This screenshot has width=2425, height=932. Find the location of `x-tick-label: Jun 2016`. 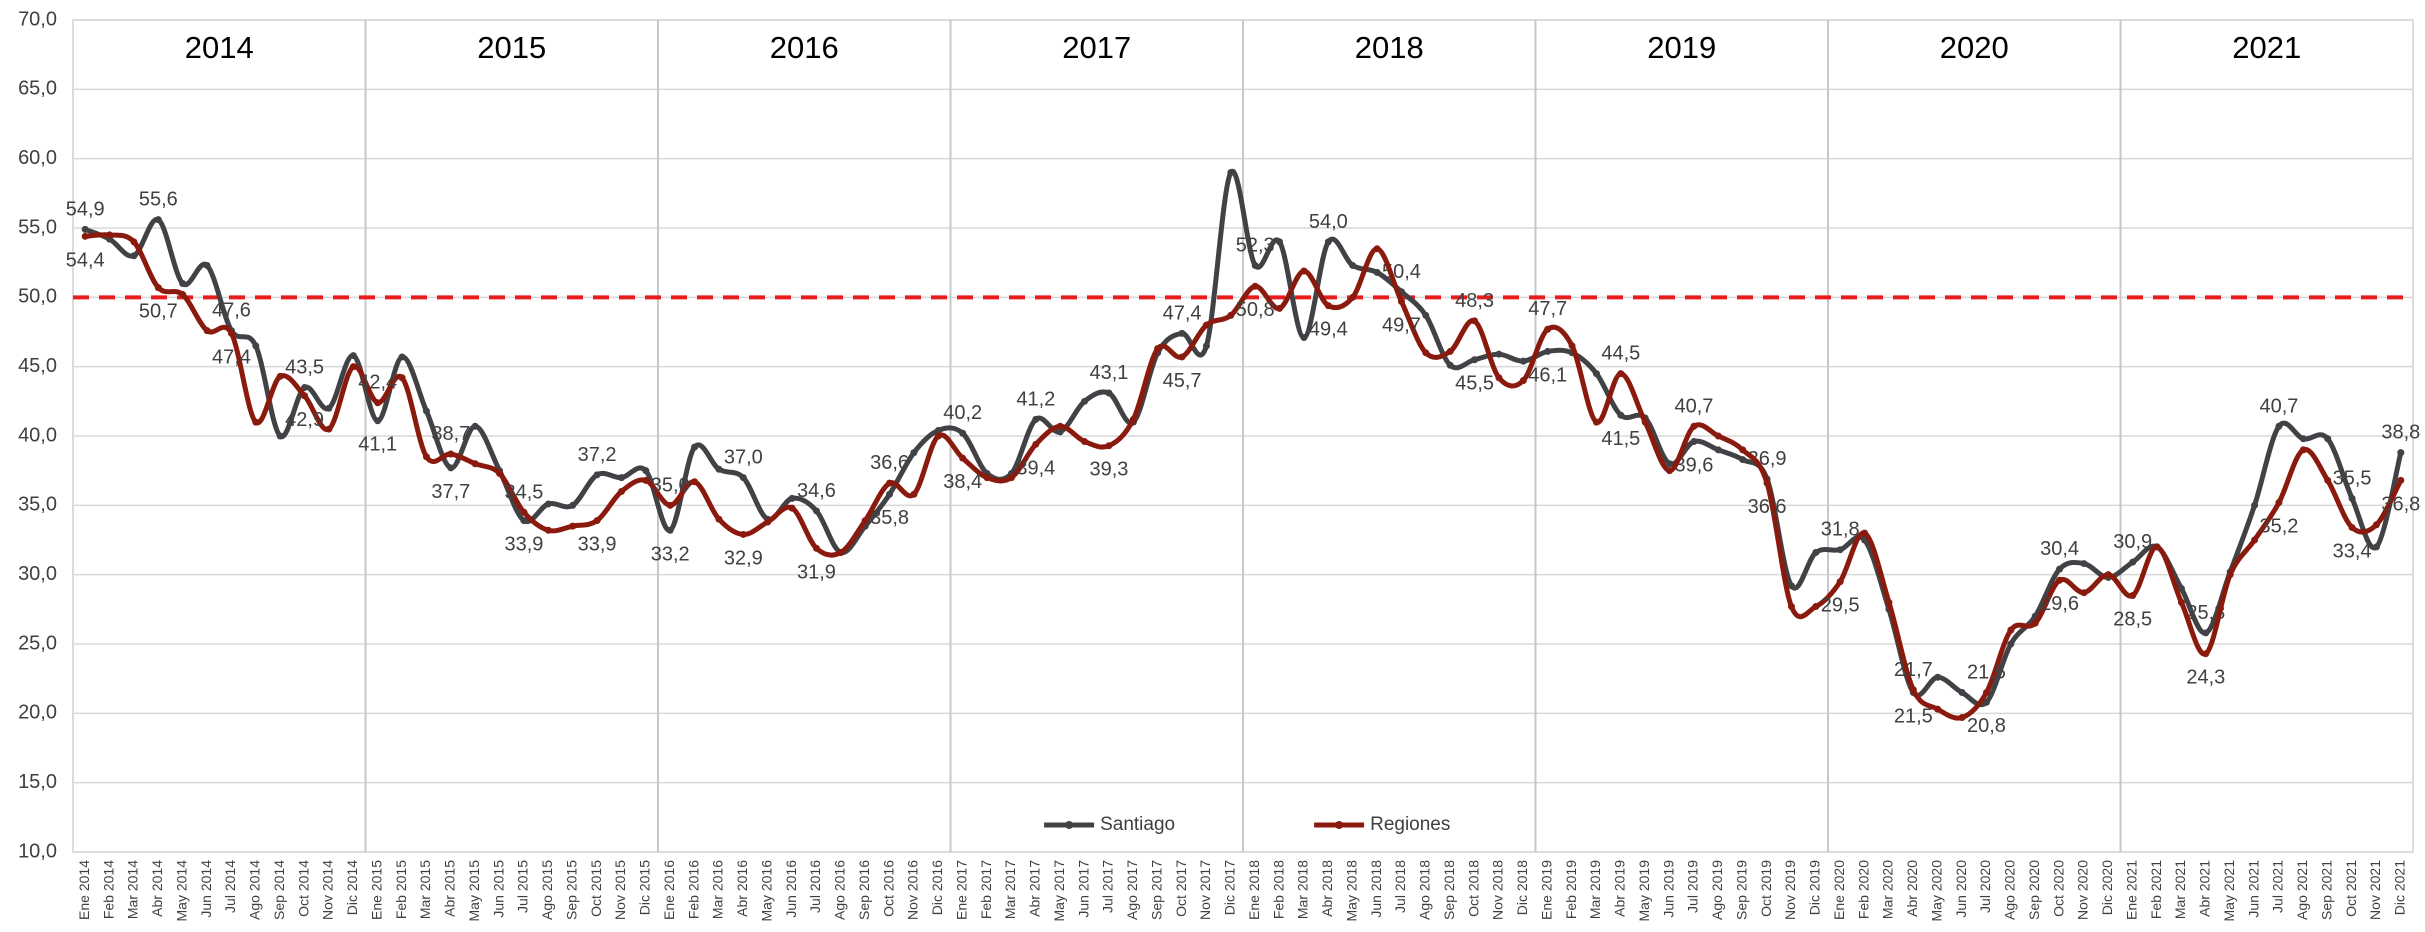

x-tick-label: Jun 2016 is located at coordinates (791, 889).